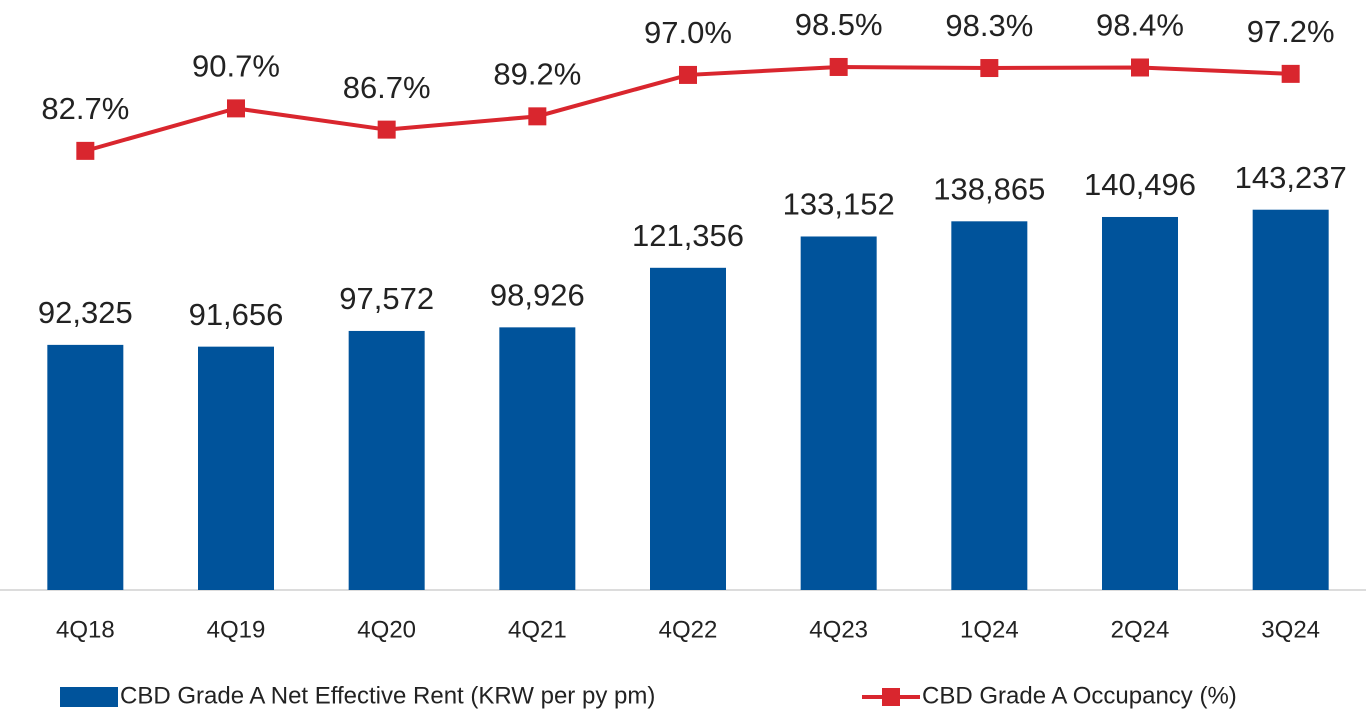 The height and width of the screenshot is (726, 1366). I want to click on value-label: 143,237, so click(1291, 177).